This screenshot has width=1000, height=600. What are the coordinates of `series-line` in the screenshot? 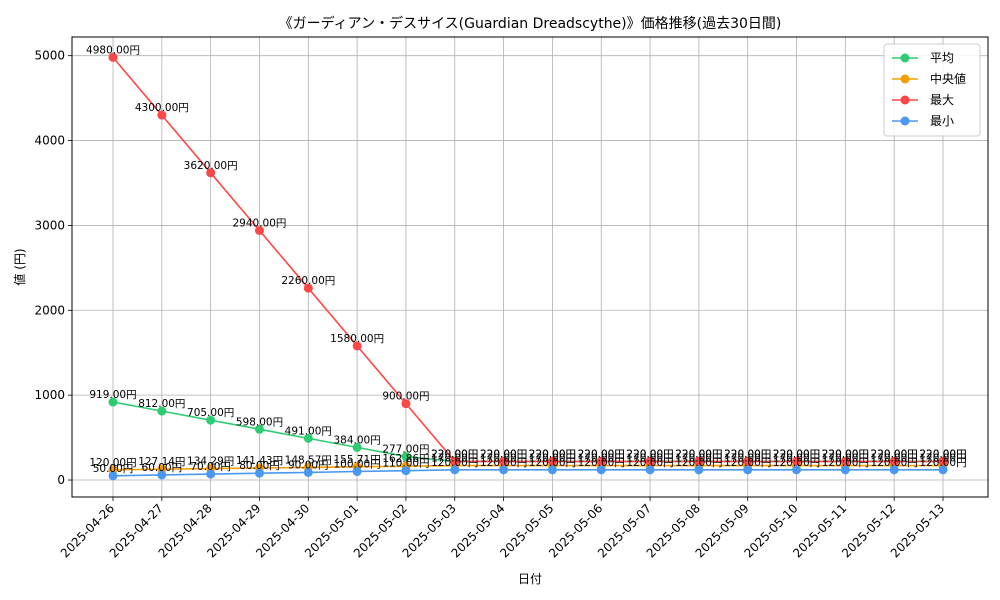 It's located at (527, 467).